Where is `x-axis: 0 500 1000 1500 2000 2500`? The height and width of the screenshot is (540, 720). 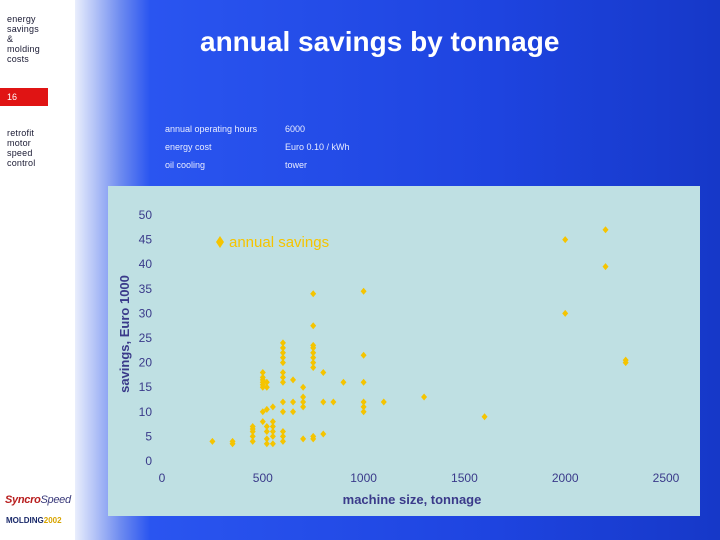 x-axis: 0 500 1000 1500 2000 2500 is located at coordinates (419, 478).